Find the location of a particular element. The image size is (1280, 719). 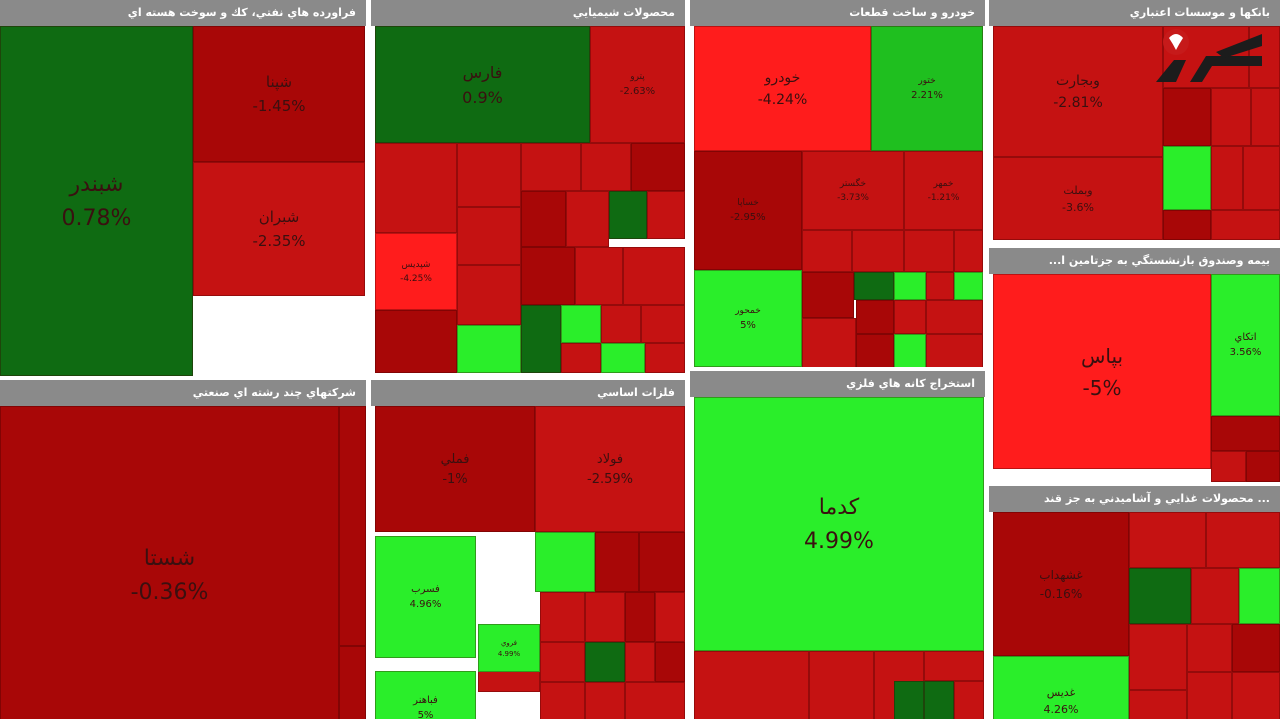

stock-tile: خمحور 5% is located at coordinates (748, 318).